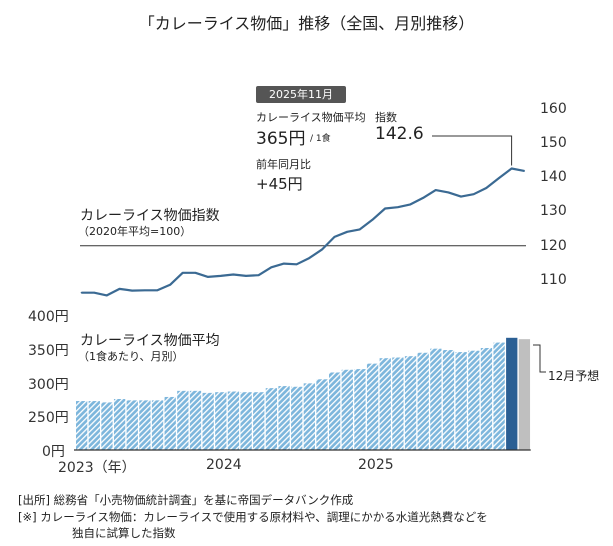 The image size is (613, 546). Describe the element at coordinates (48, 351) in the screenshot. I see `y-tick-left: 350円` at that location.